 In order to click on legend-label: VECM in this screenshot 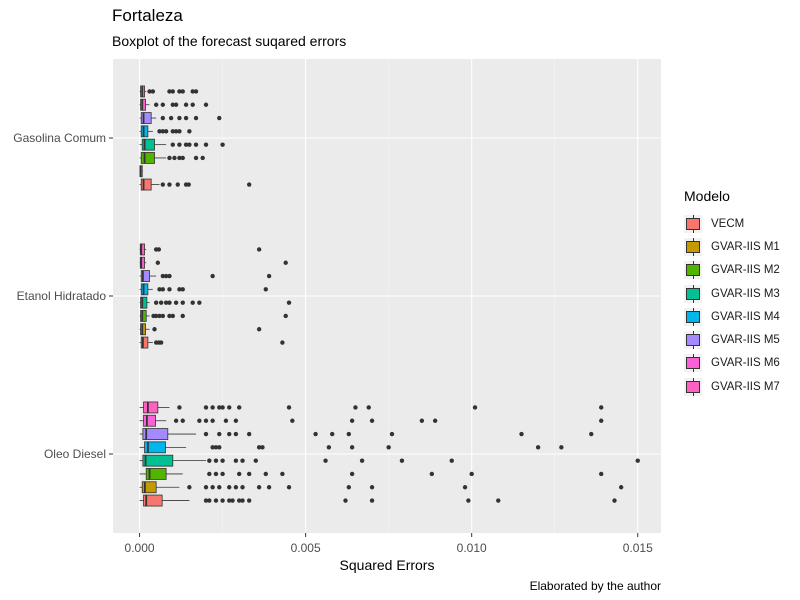, I will do `click(728, 223)`.